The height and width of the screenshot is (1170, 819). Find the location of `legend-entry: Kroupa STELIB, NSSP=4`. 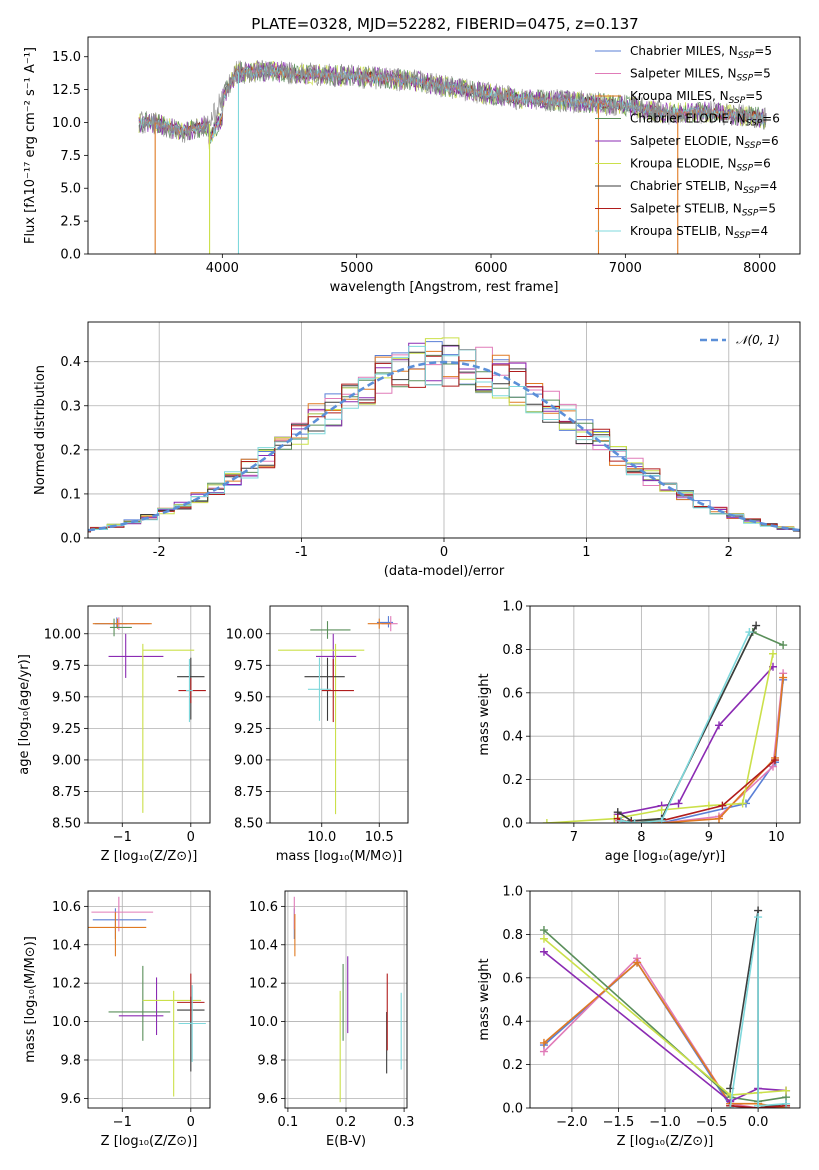

legend-entry: Kroupa STELIB, NSSP=4 is located at coordinates (699, 232).